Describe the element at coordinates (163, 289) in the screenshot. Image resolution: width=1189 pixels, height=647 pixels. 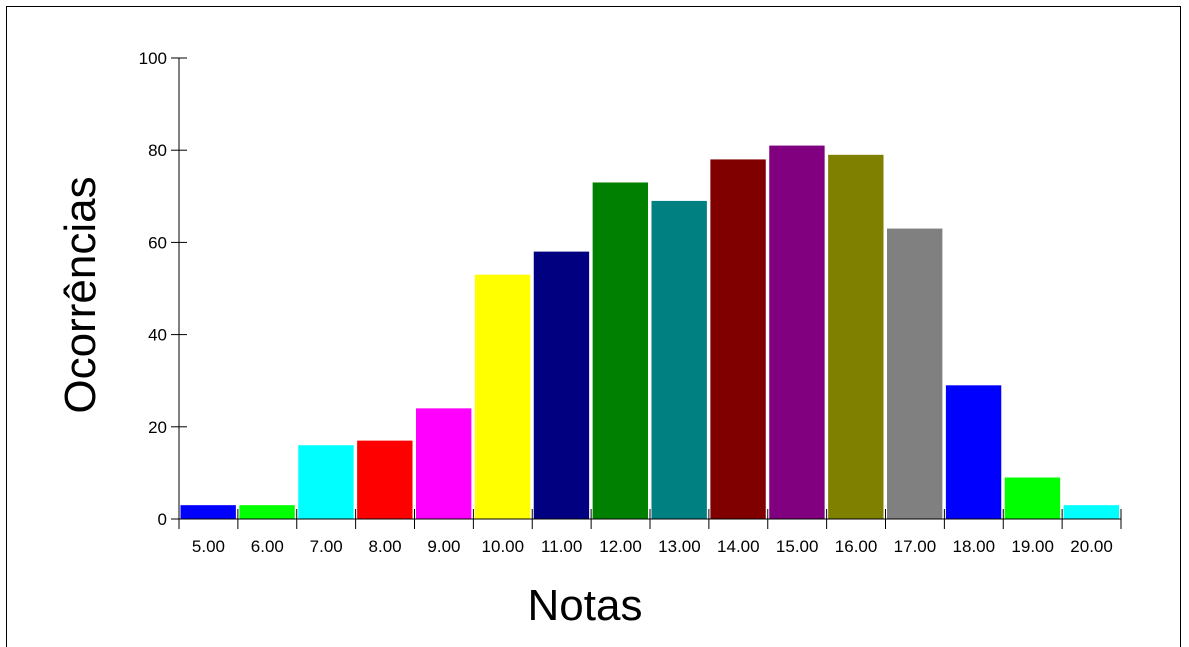
I see `y-ticks-group: 0 20 40 60 80 100` at that location.